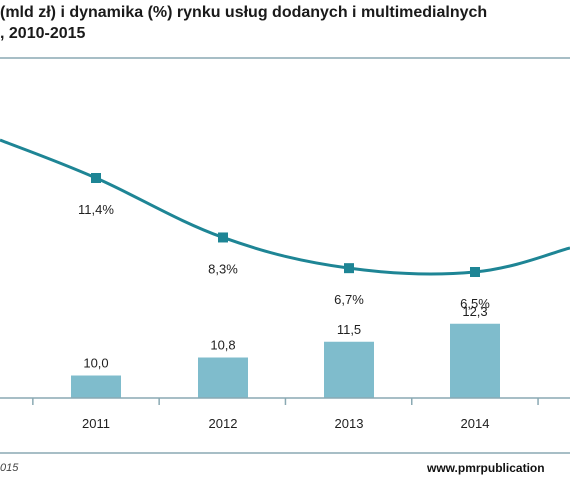 The height and width of the screenshot is (500, 570). What do you see at coordinates (96, 209) in the screenshot?
I see `line-value-label-2011: 11,4%` at bounding box center [96, 209].